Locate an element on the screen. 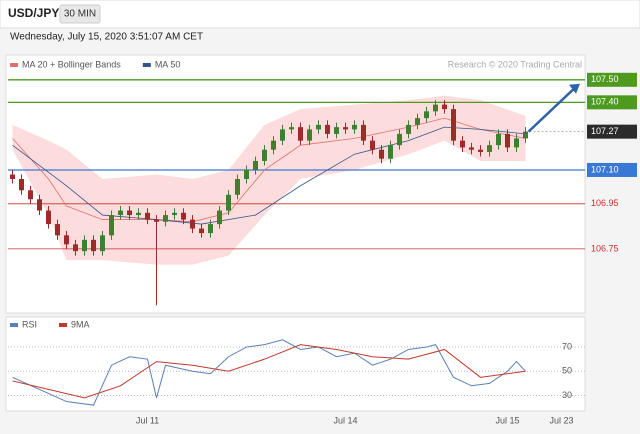 This screenshot has width=640, height=434. timeframe: 30 MIN is located at coordinates (80, 14).